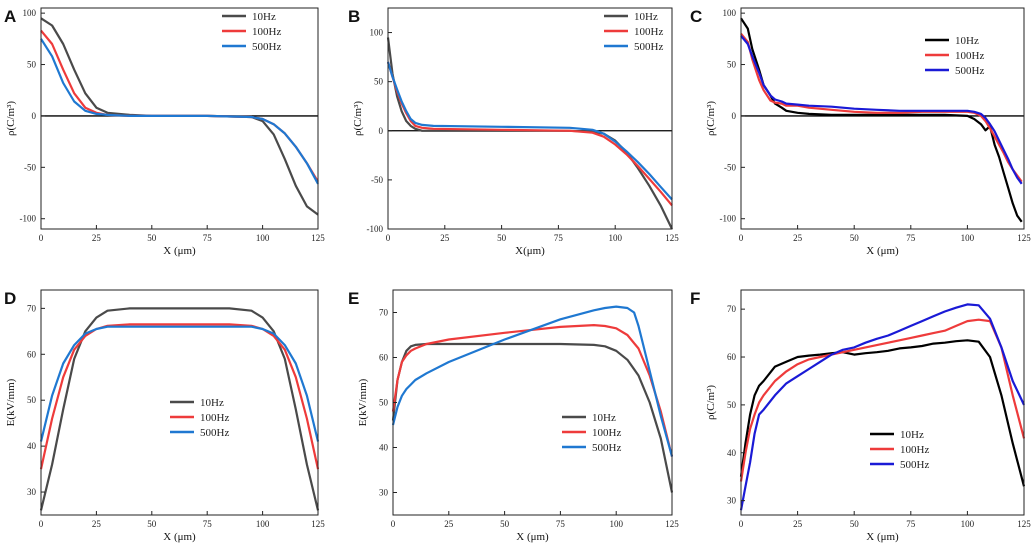  I want to click on x-axis-label: X(μm), so click(530, 251).